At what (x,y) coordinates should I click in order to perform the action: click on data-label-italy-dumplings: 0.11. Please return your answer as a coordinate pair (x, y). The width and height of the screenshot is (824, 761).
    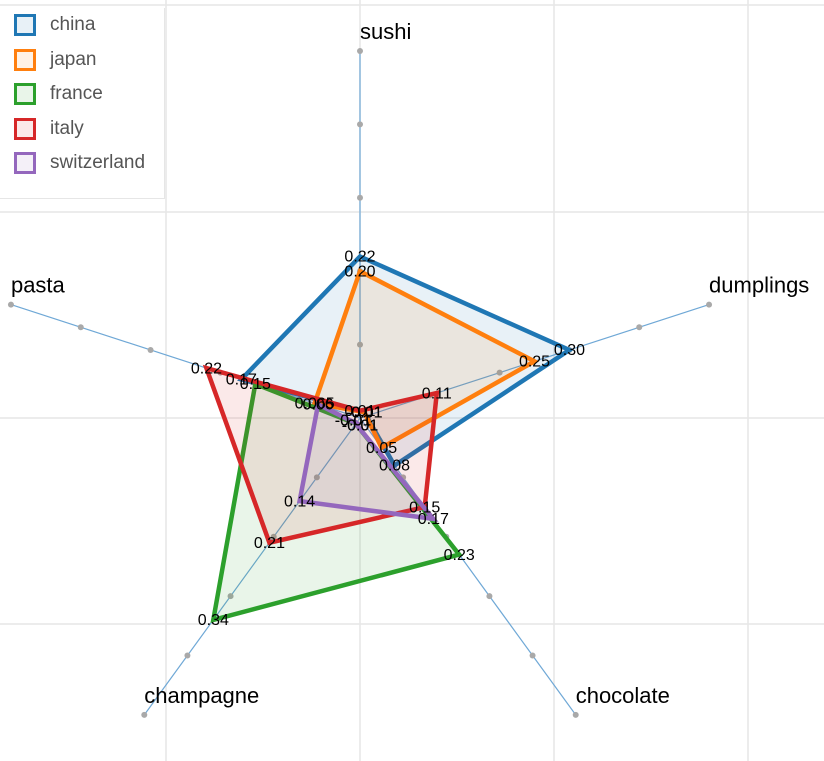
    Looking at the image, I should click on (437, 393).